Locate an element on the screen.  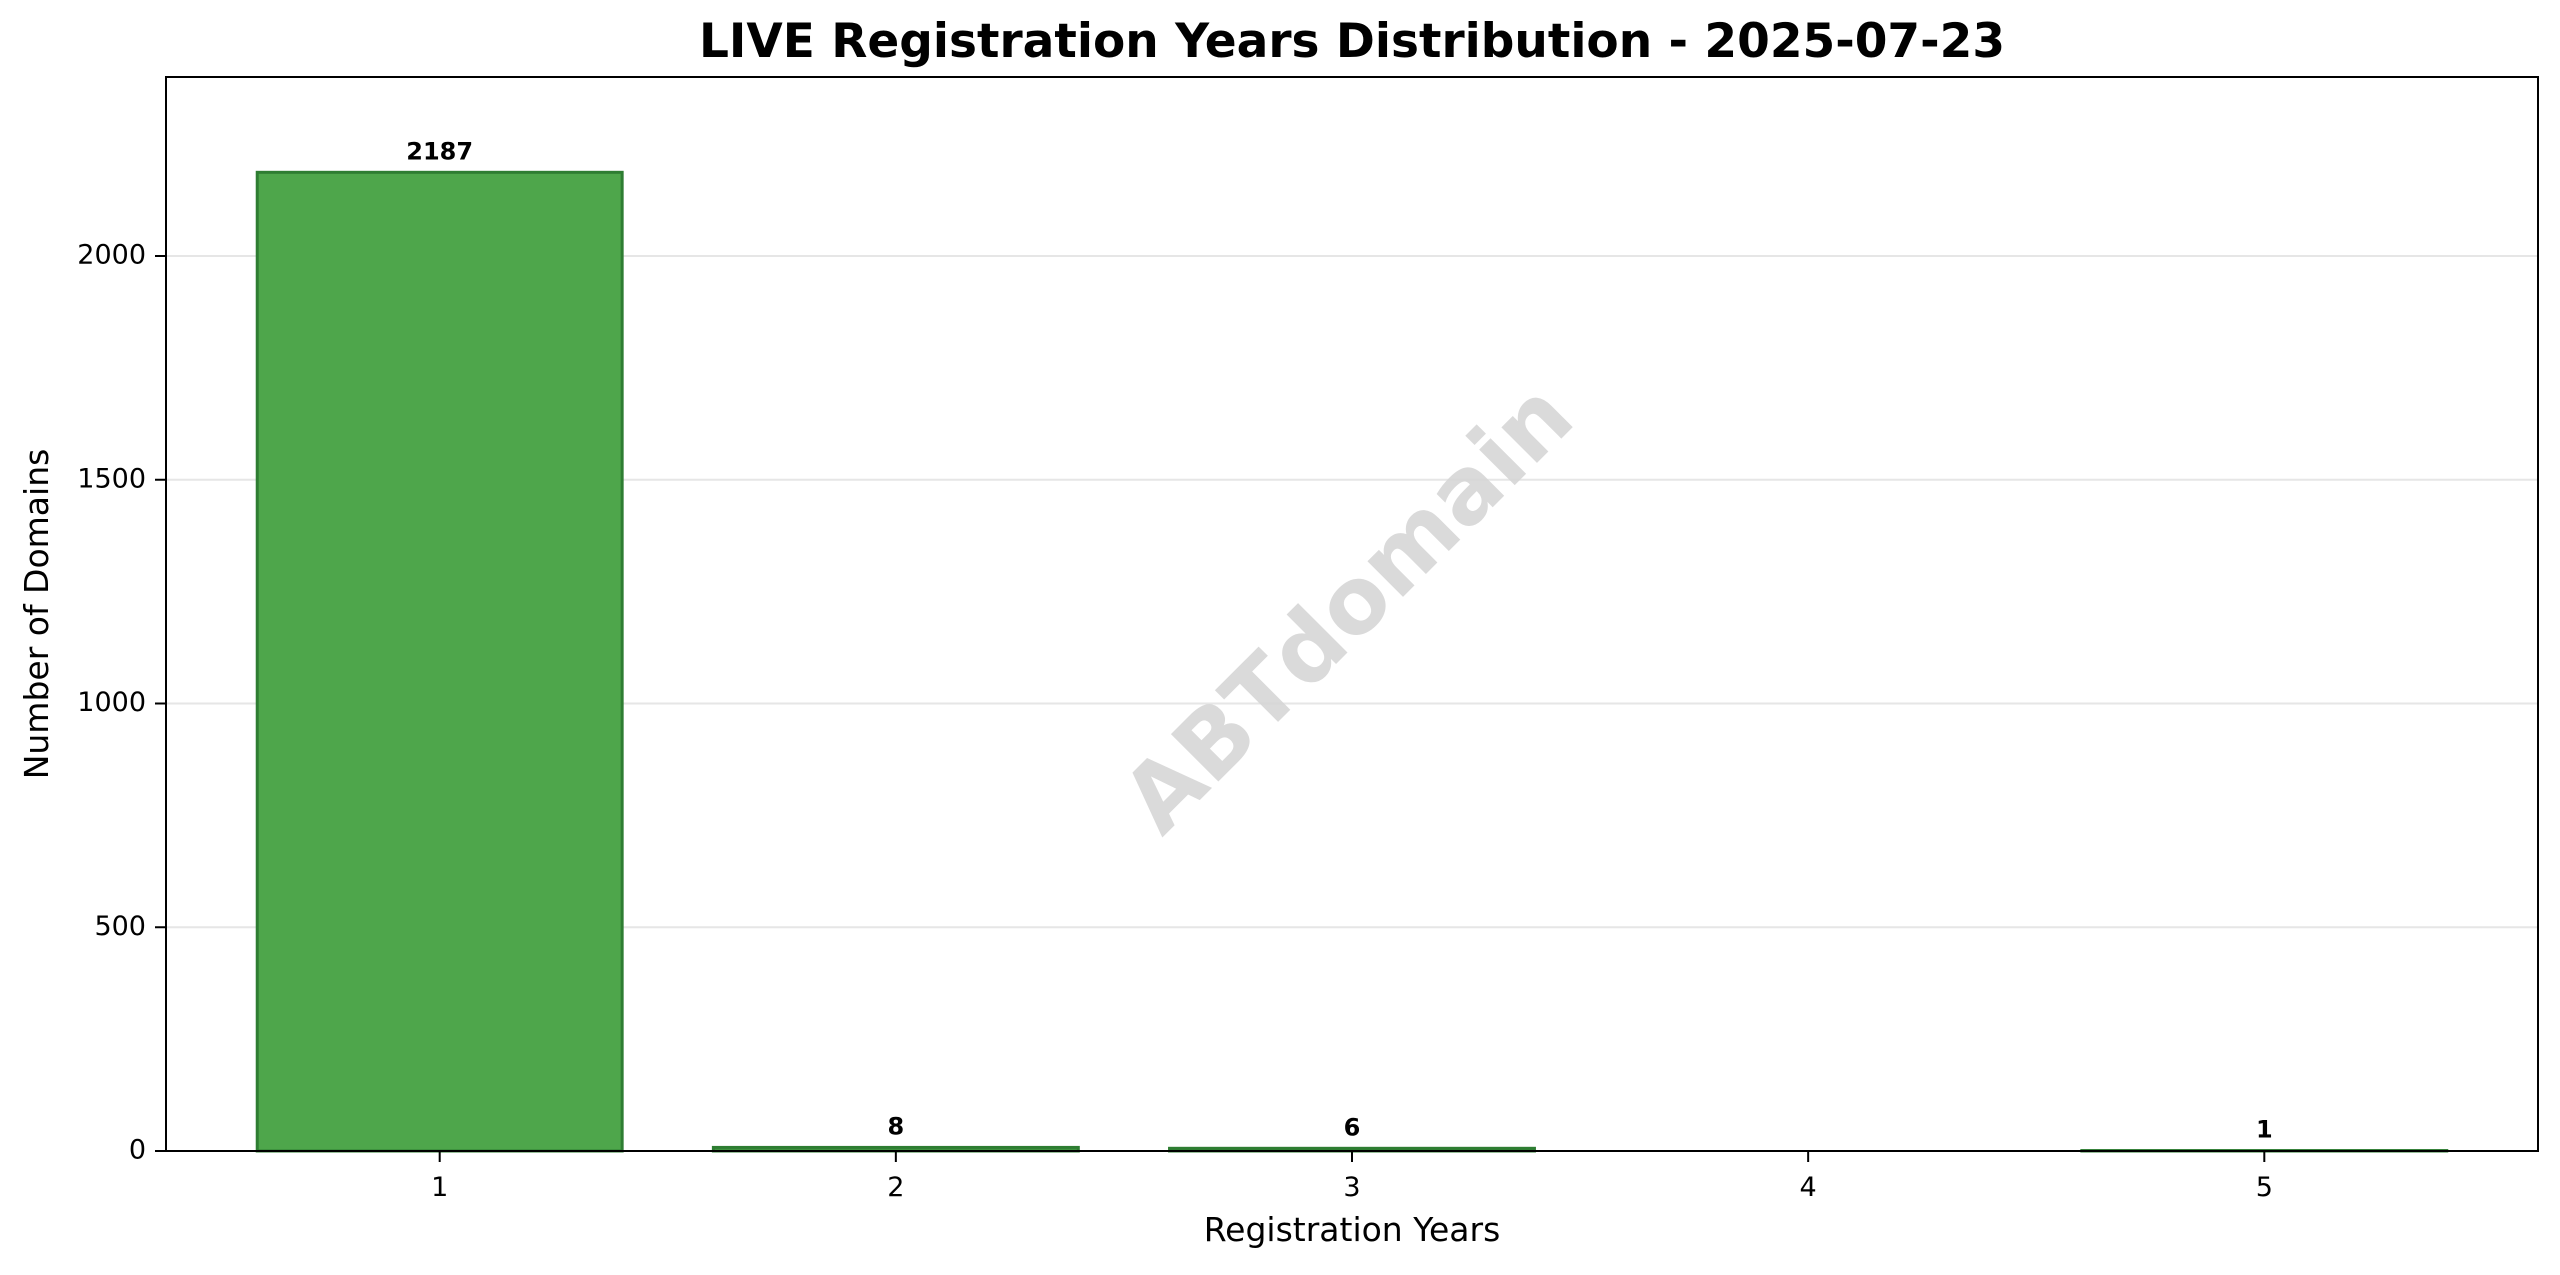
x-tick-label: 3 is located at coordinates (1351, 1187).